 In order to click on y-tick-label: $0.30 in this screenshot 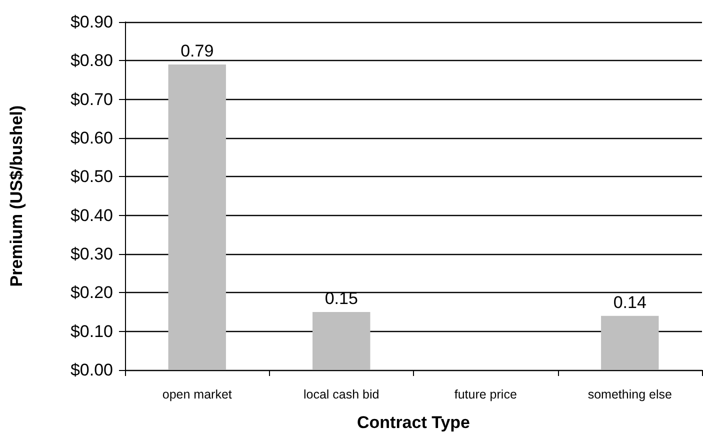, I will do `click(91, 254)`.